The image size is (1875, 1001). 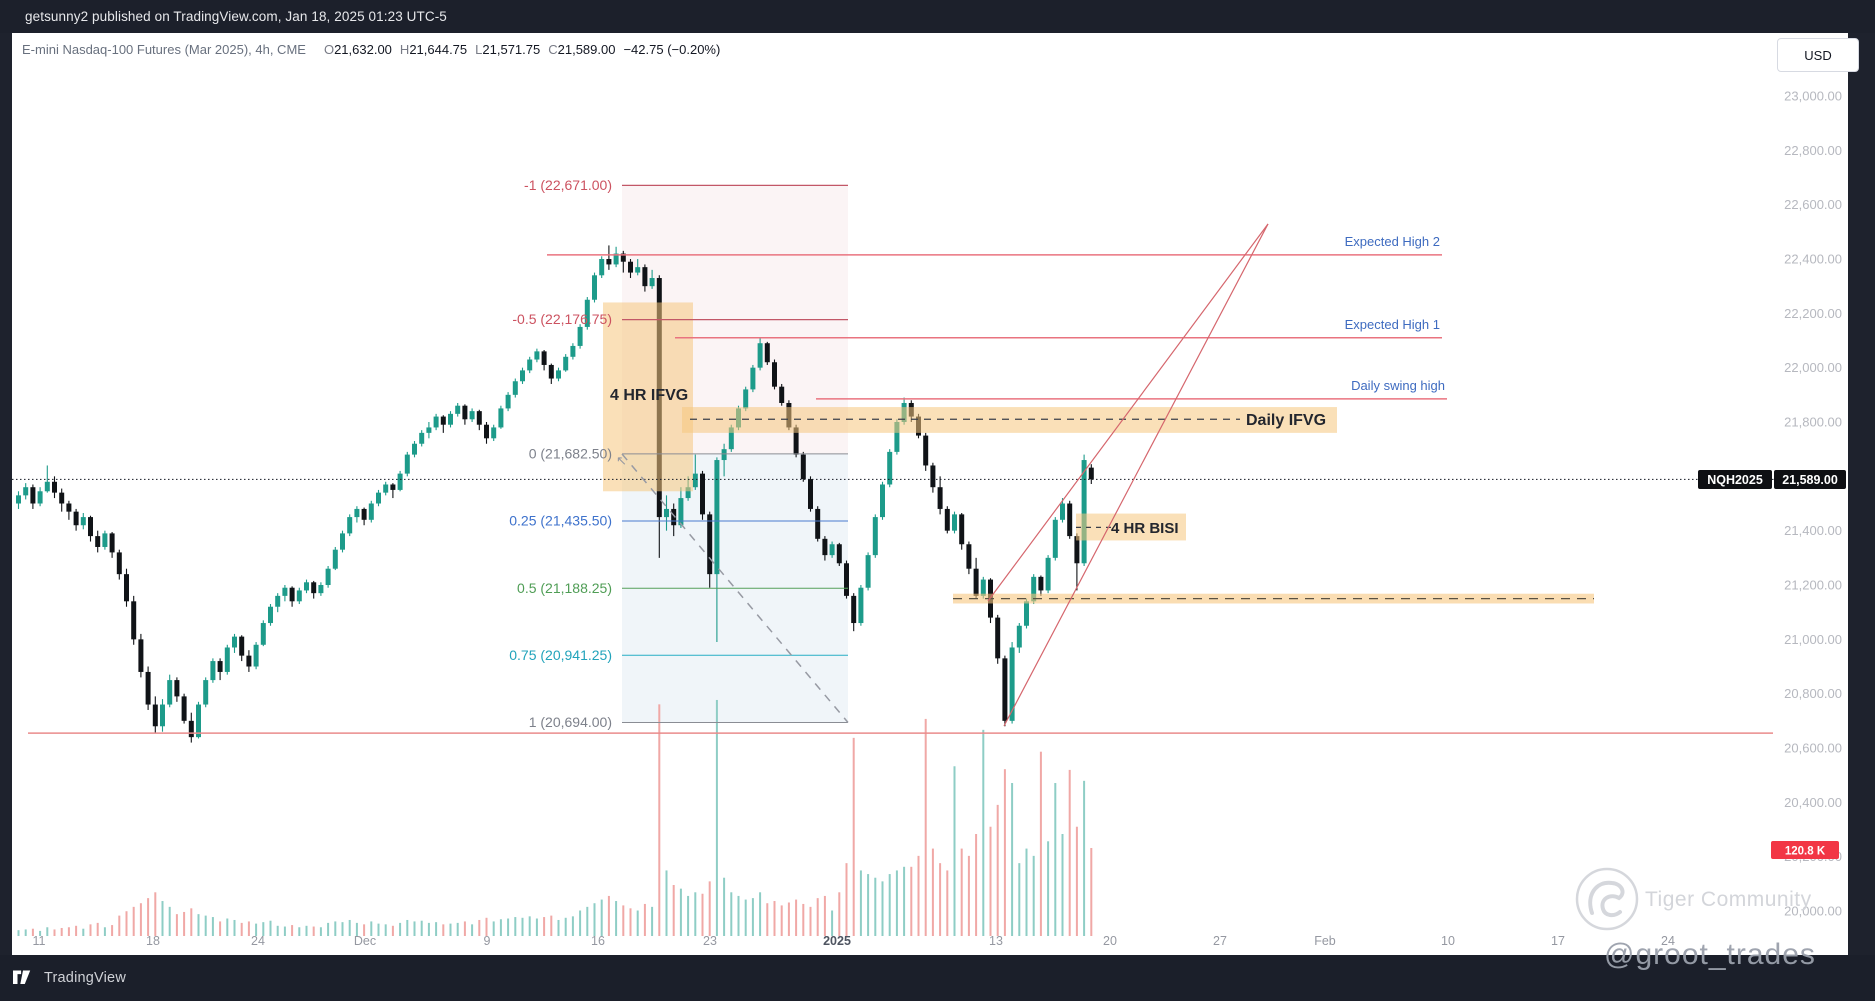 I want to click on annotation-label: Daily swing high, so click(x=1398, y=385).